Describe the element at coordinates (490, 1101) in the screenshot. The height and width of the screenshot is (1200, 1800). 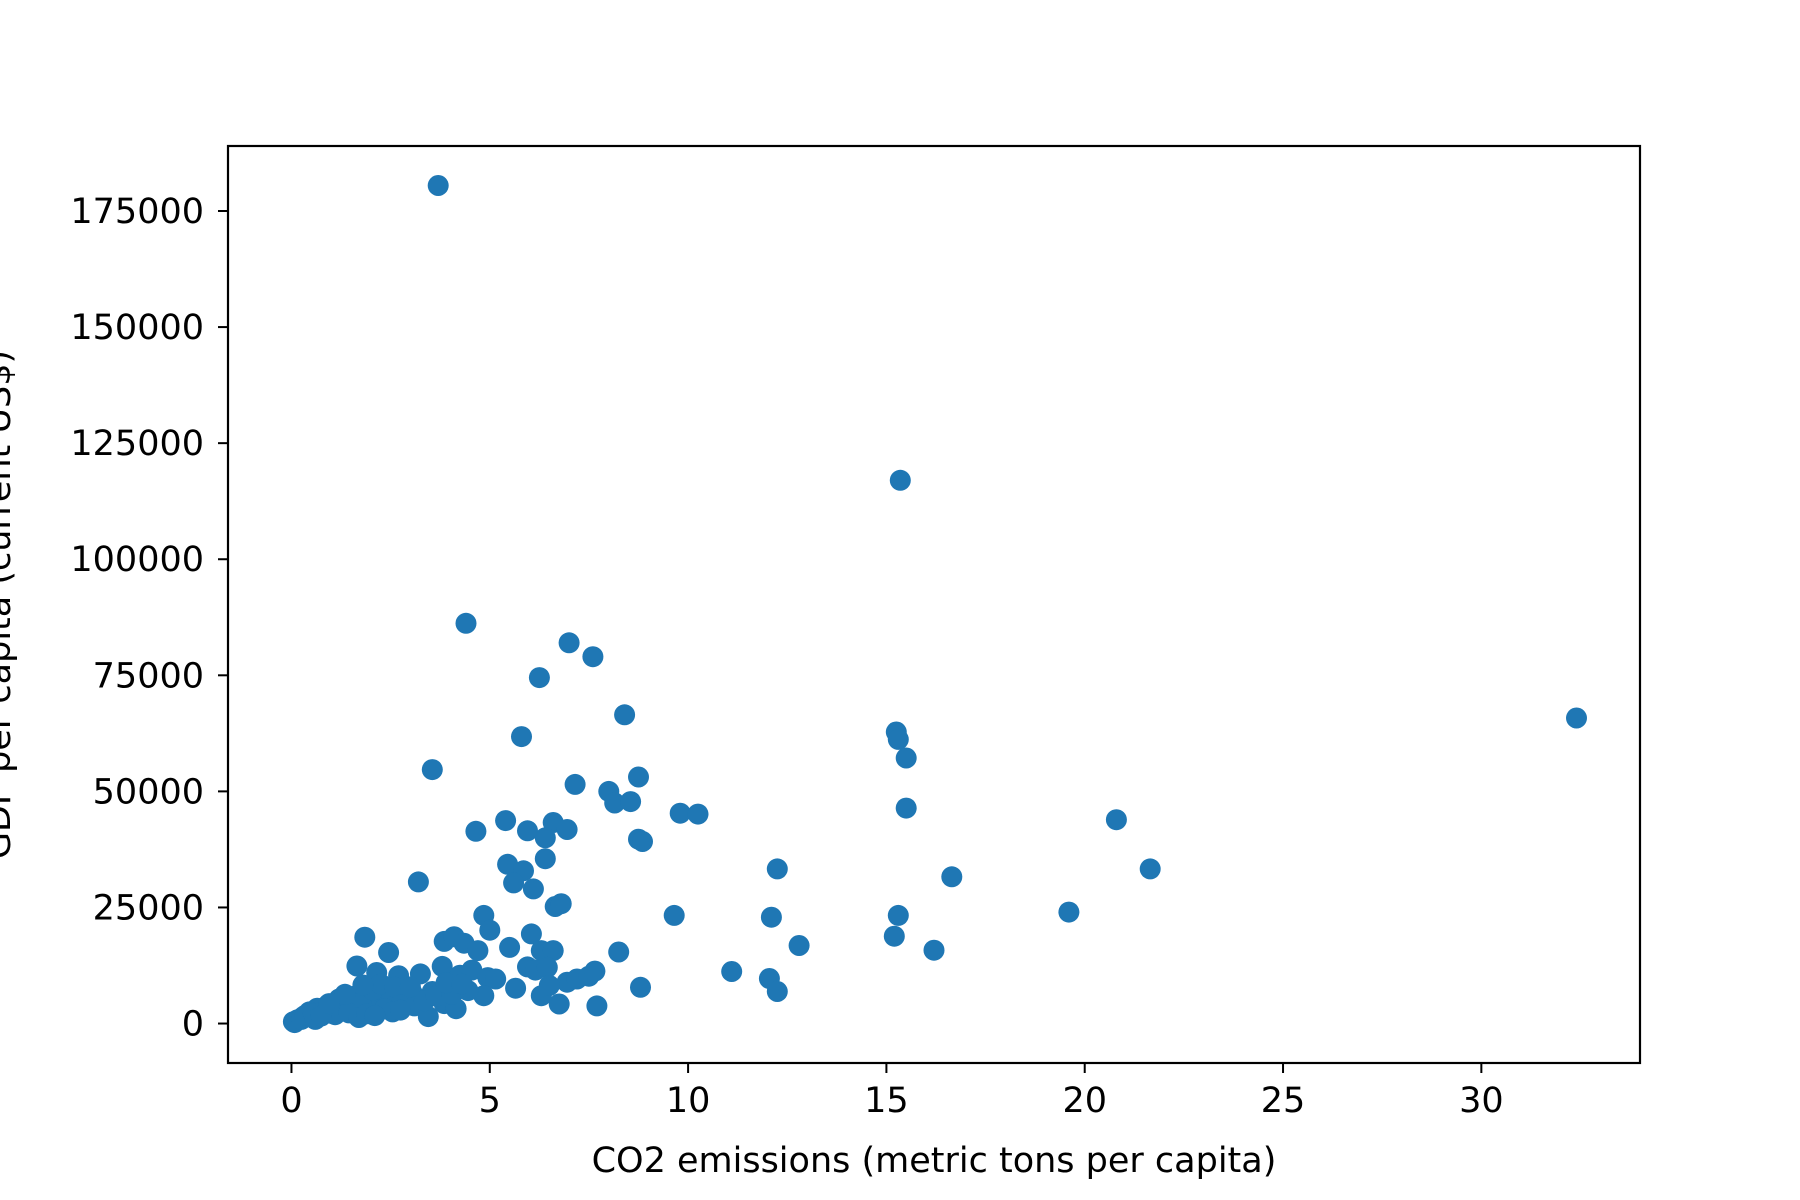
I see `x-tick-label: 5` at that location.